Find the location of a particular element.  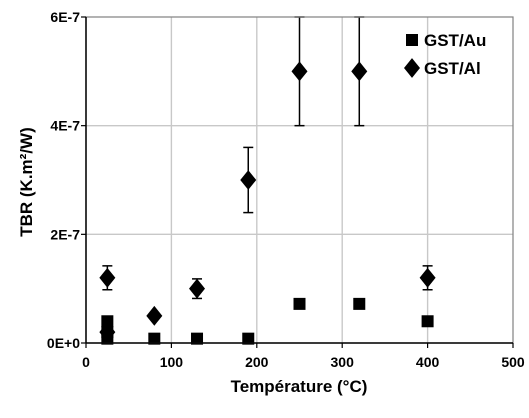

y-axis-title: TBR (K.m²/W) is located at coordinates (26, 182).